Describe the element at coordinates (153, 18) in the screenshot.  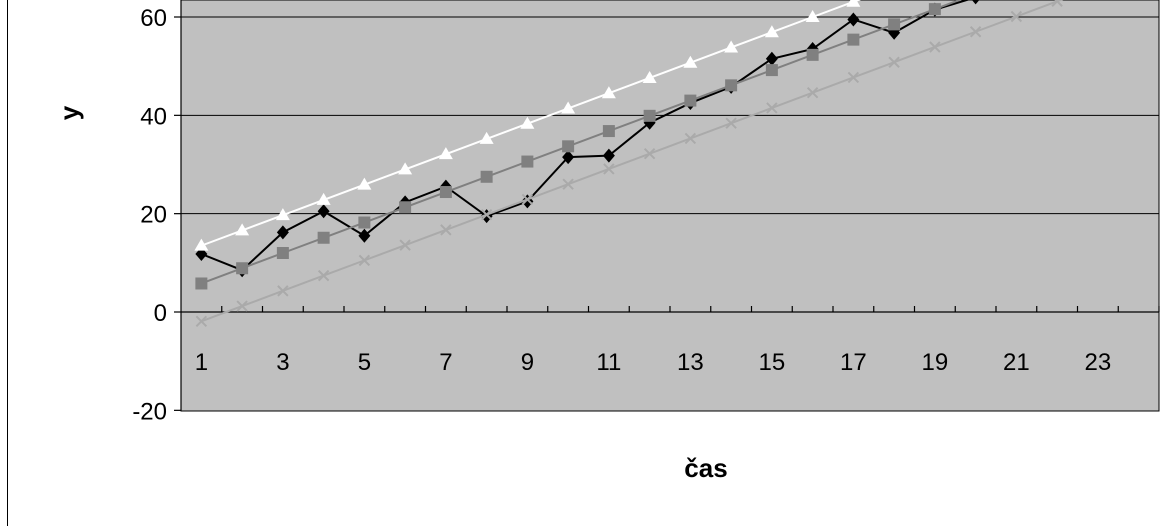
I see `y-tick-label: 60` at that location.